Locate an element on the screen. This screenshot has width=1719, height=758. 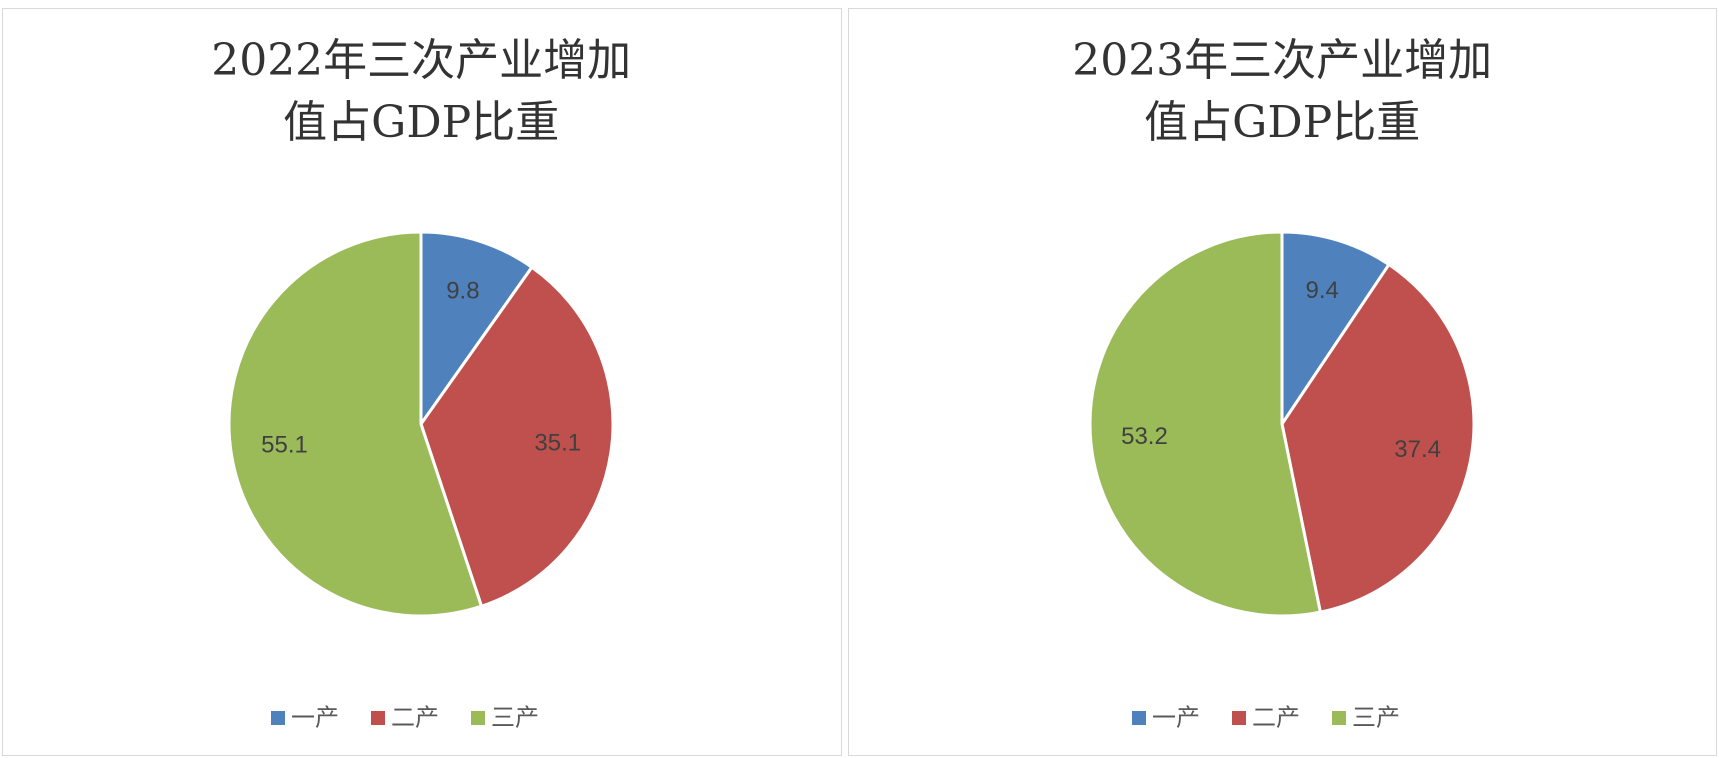
data-label: 55.1 is located at coordinates (284, 444).